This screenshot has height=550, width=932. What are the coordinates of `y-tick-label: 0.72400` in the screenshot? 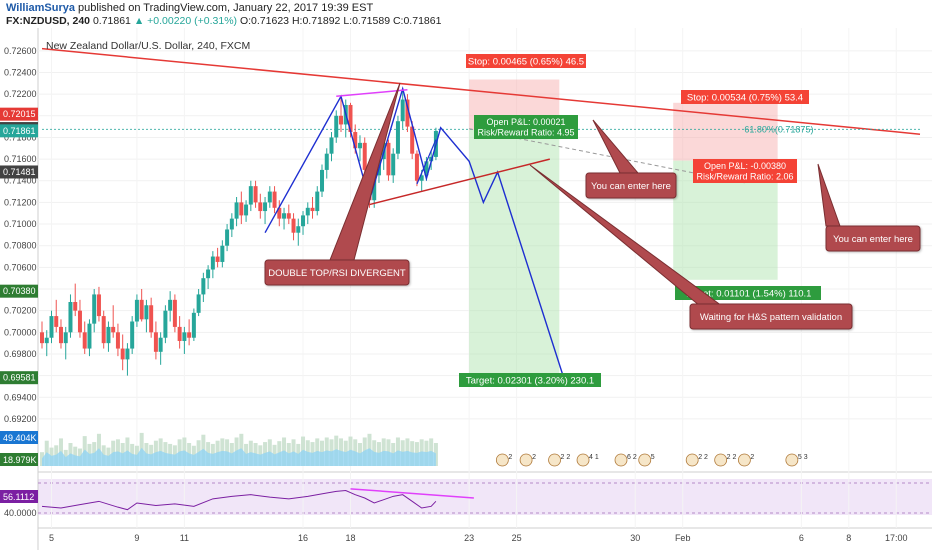 It's located at (20, 72).